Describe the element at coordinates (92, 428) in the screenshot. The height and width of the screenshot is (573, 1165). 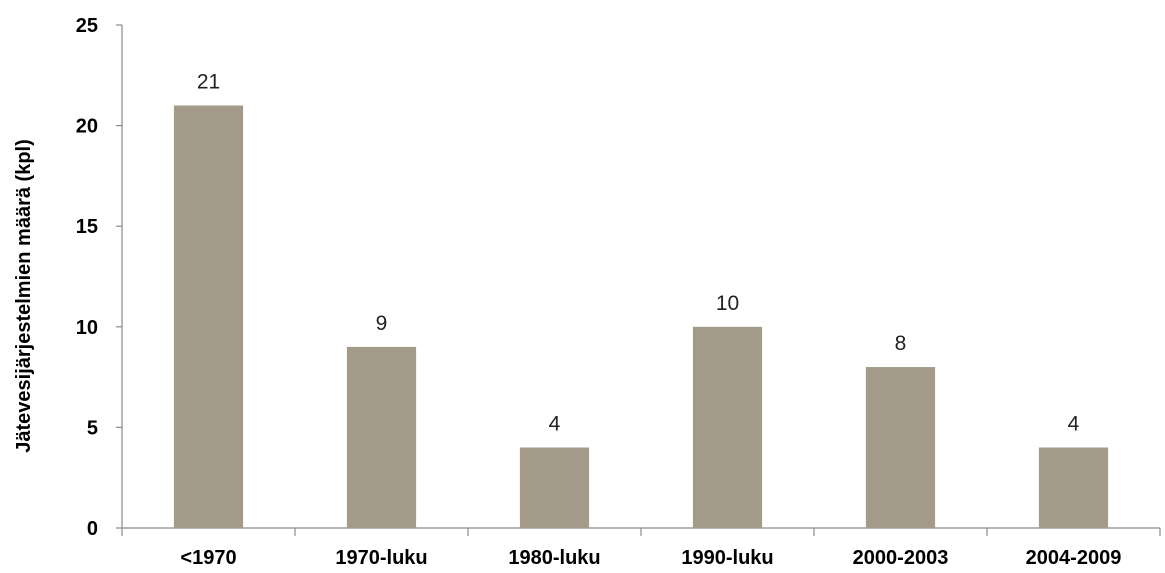
I see `y-tick-label: 5` at that location.